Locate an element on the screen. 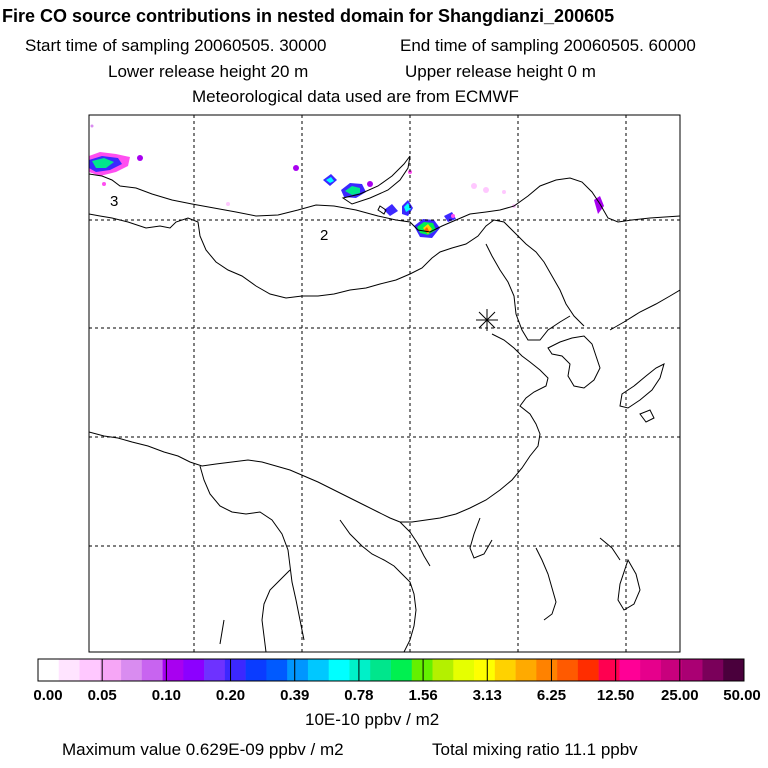  colorbar-unit: 10E-10 ppbv / m2 is located at coordinates (372, 719).